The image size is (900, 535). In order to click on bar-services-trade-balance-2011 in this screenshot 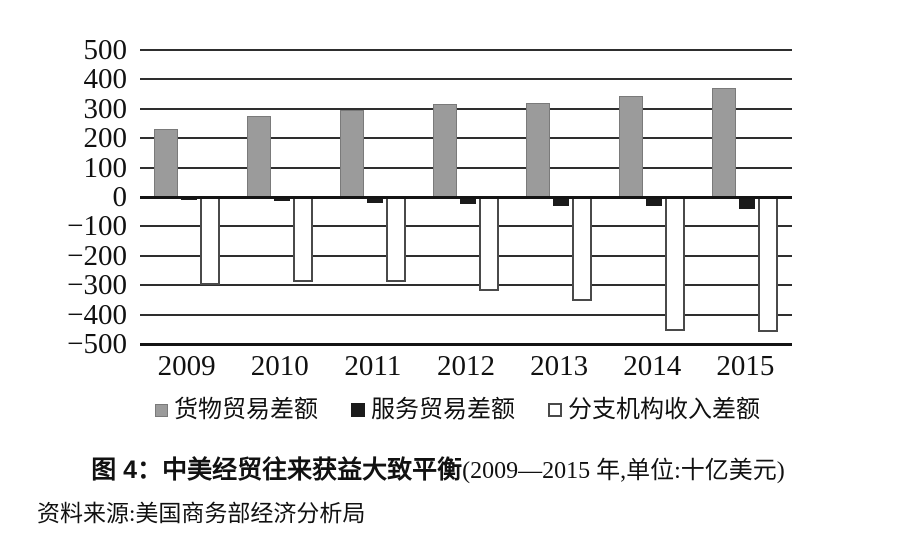, I will do `click(374, 200)`.